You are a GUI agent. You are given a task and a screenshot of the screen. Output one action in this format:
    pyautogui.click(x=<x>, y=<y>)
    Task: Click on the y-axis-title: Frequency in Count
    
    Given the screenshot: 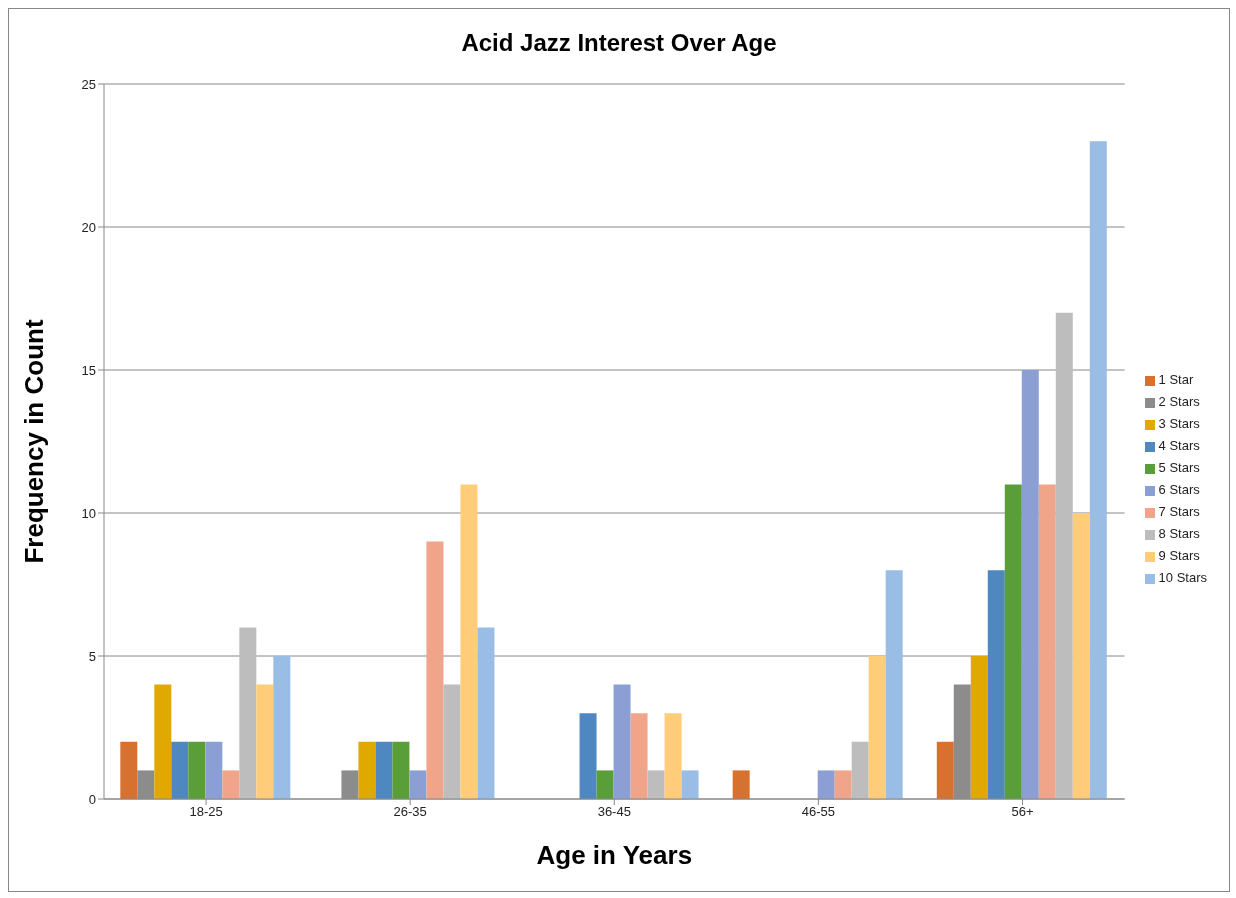 What is the action you would take?
    pyautogui.click(x=34, y=441)
    